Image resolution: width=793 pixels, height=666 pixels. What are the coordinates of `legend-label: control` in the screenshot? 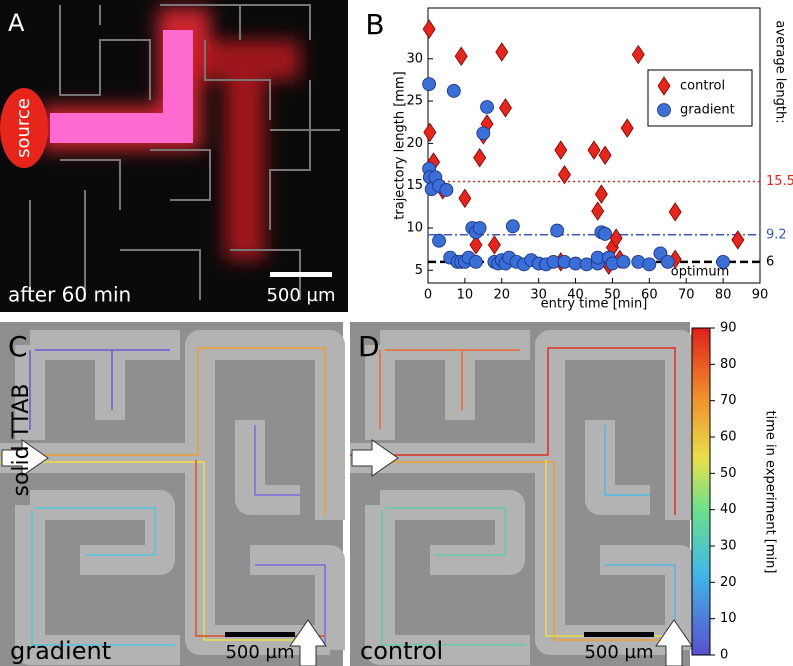 It's located at (702, 86).